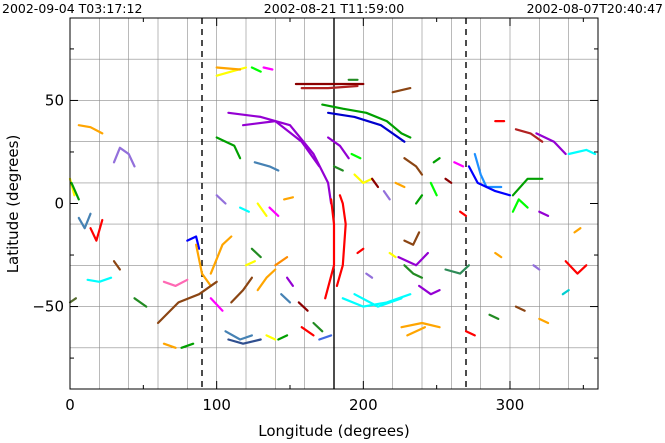 The height and width of the screenshot is (443, 665). What do you see at coordinates (363, 405) in the screenshot?
I see `x-tick-label: 200` at bounding box center [363, 405].